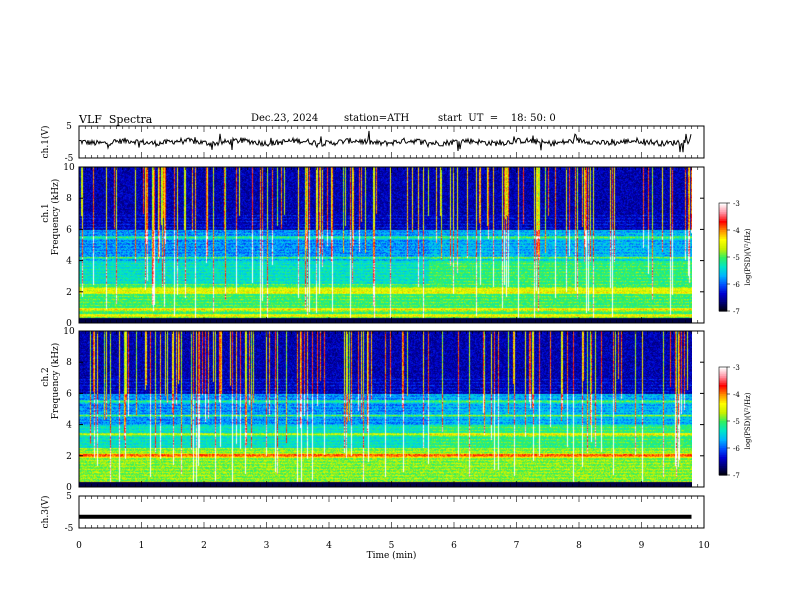 Image resolution: width=792 pixels, height=612 pixels. What do you see at coordinates (204, 546) in the screenshot?
I see `xtick-label: 2` at bounding box center [204, 546].